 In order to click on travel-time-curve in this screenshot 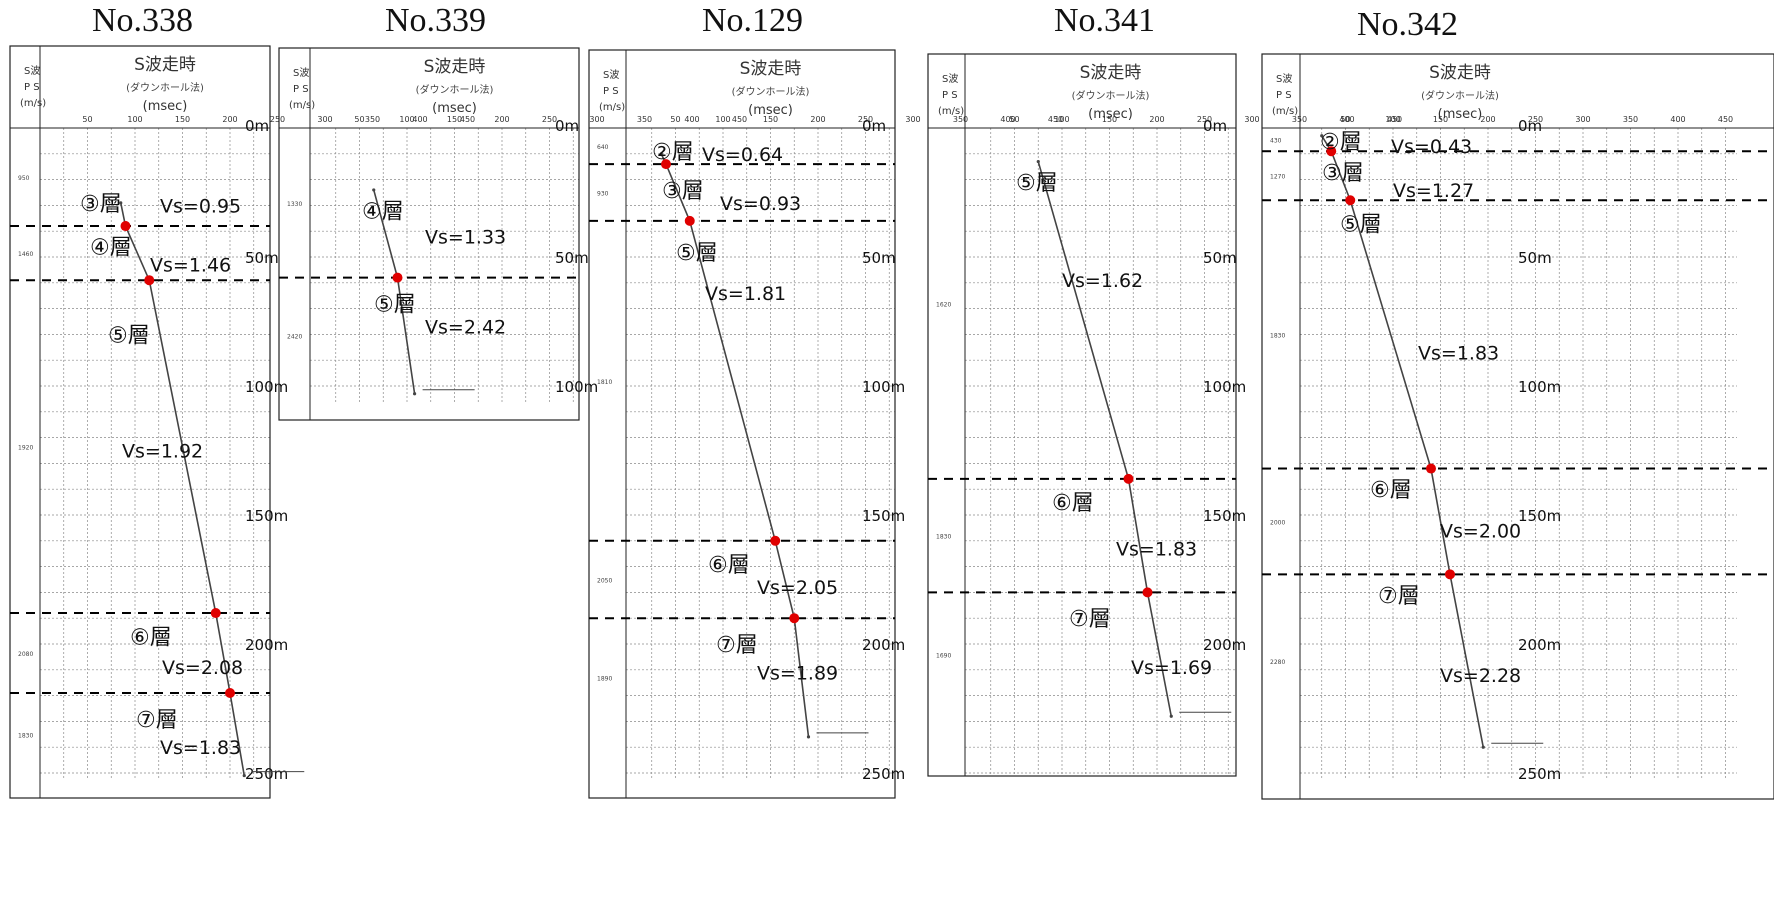, I will do `click(1105, 439)`.